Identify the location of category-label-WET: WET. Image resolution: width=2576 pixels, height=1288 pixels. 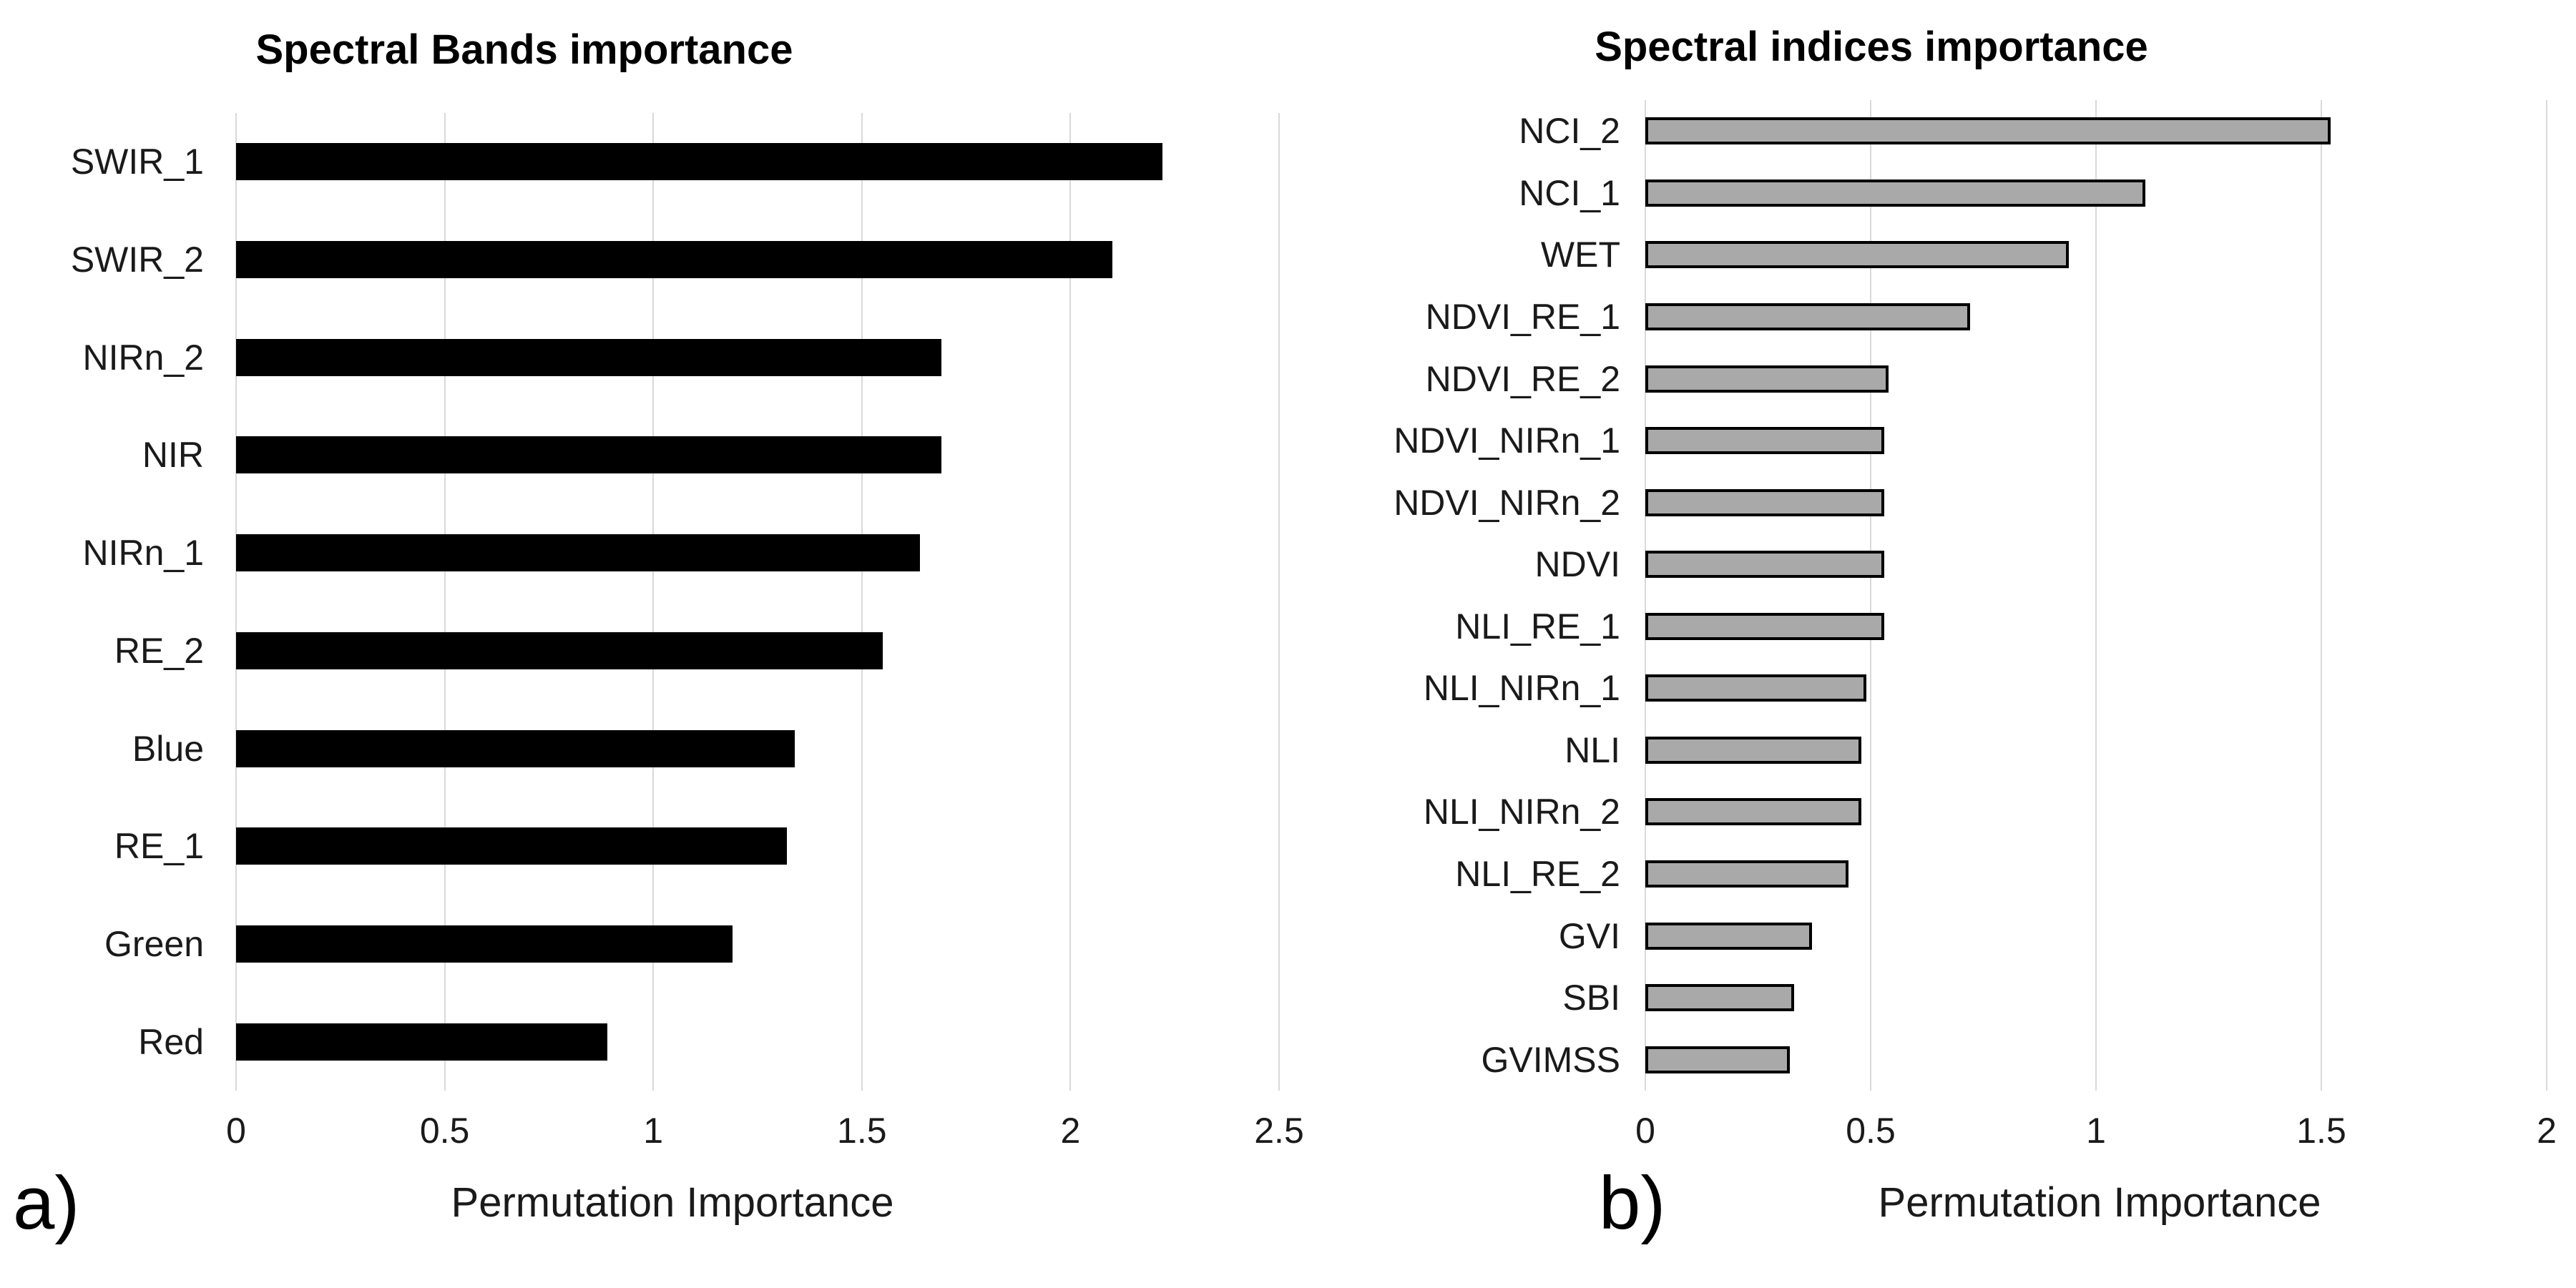
(1580, 255).